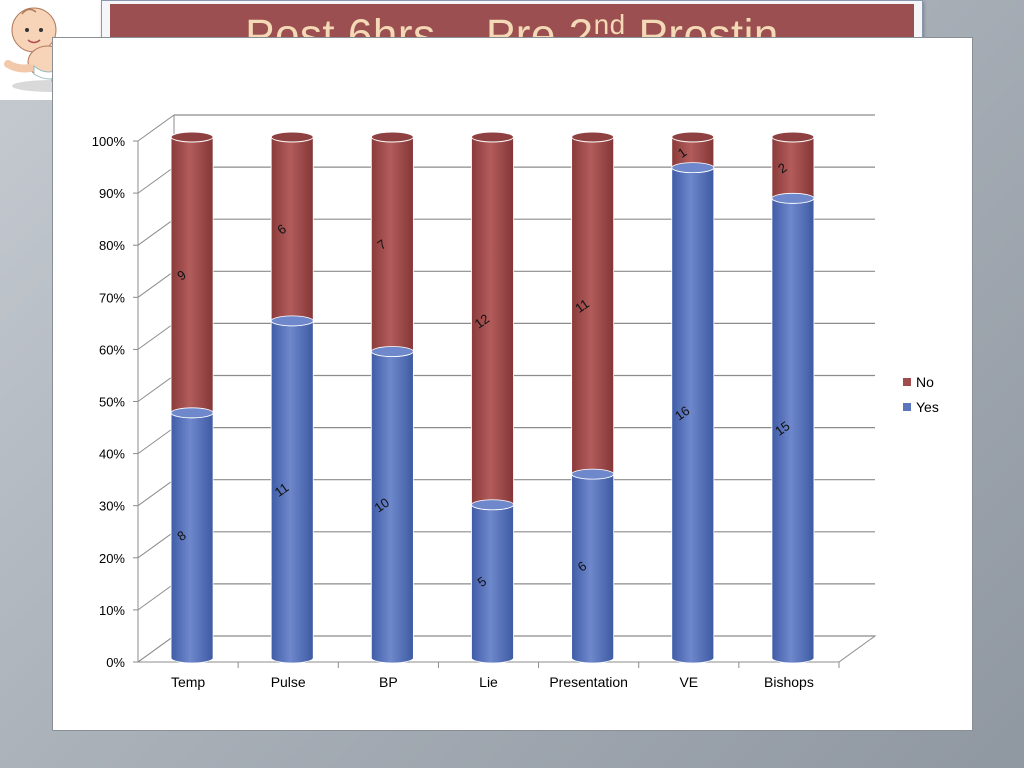 The height and width of the screenshot is (768, 1024). I want to click on y-tick-label: 100%, so click(109, 141).